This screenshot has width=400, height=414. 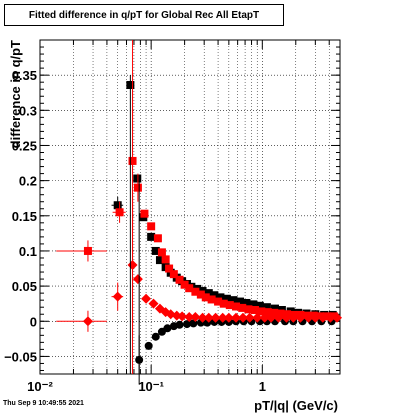 I want to click on y-tick-label: 0.15, so click(x=24, y=216).